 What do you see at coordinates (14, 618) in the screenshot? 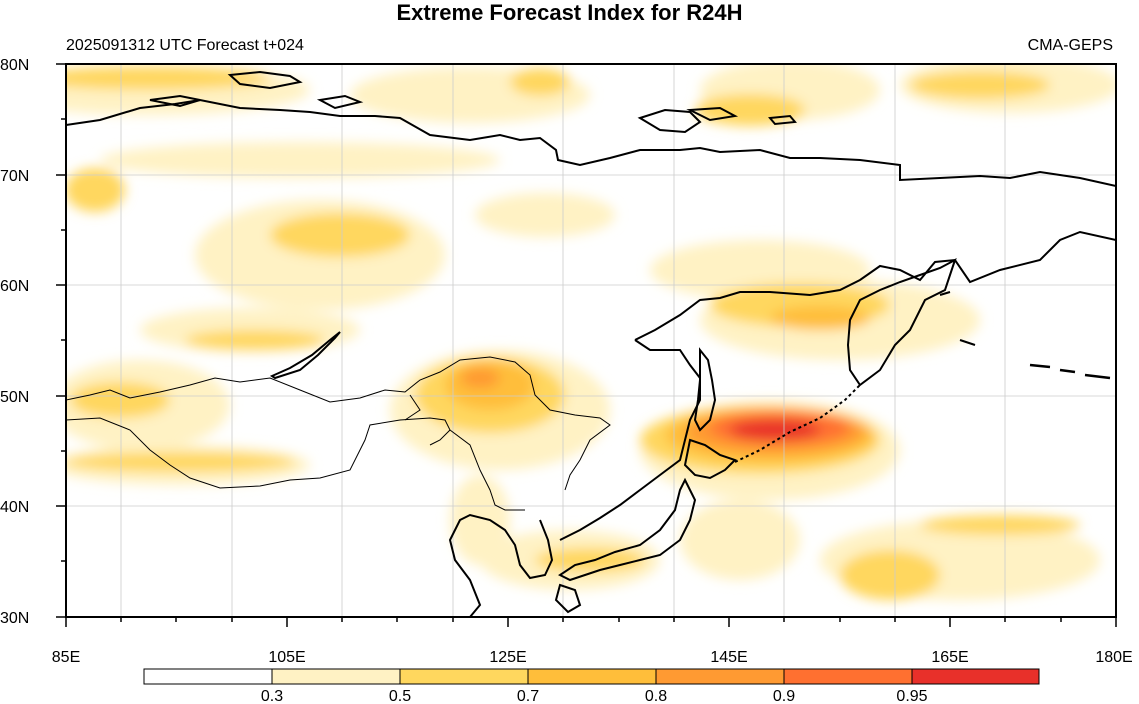
I see `lat-label-30n: 30N` at bounding box center [14, 618].